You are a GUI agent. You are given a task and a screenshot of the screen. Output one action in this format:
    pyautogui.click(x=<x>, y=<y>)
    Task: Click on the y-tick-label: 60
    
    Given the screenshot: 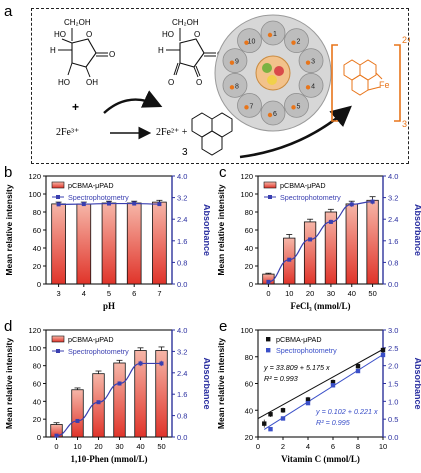 What is the action you would take?
    pyautogui.click(x=249, y=384)
    